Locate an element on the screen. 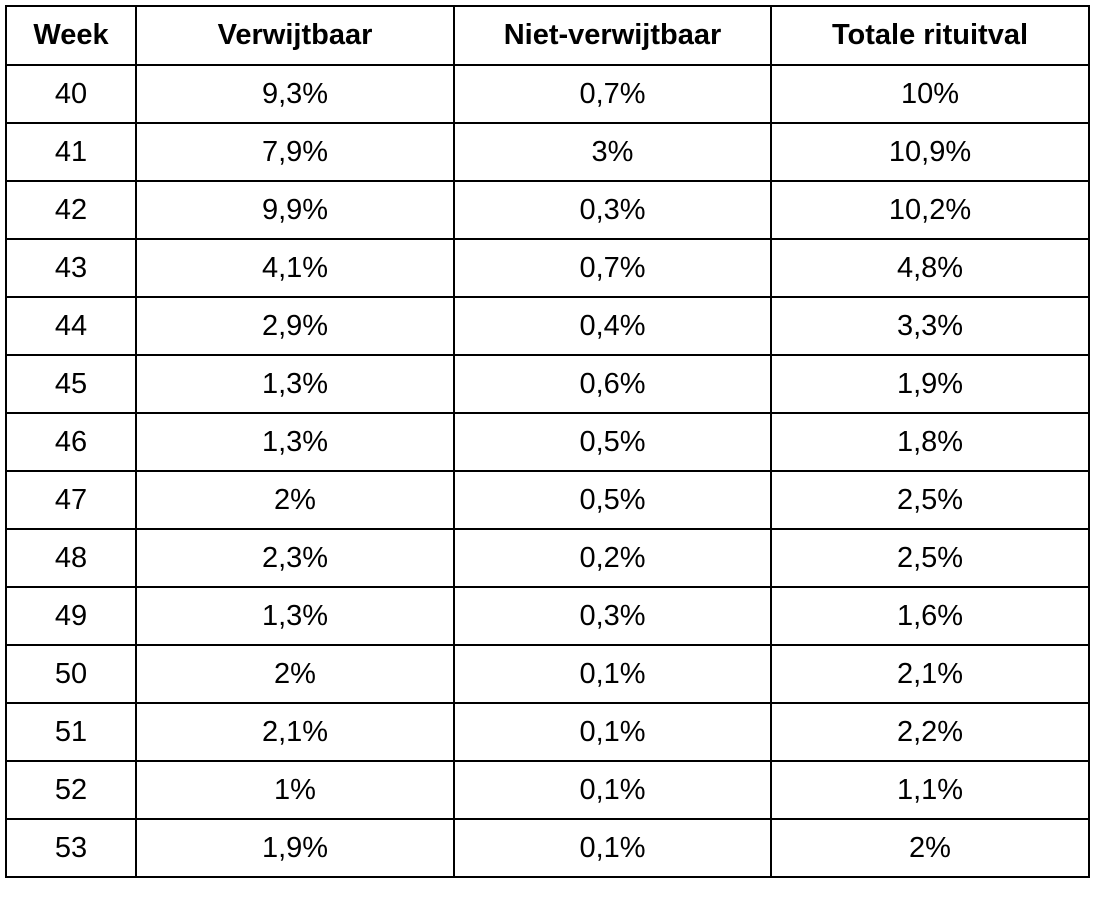 This screenshot has height=901, width=1093. cell-totale-rituitval: 1,9% is located at coordinates (930, 384).